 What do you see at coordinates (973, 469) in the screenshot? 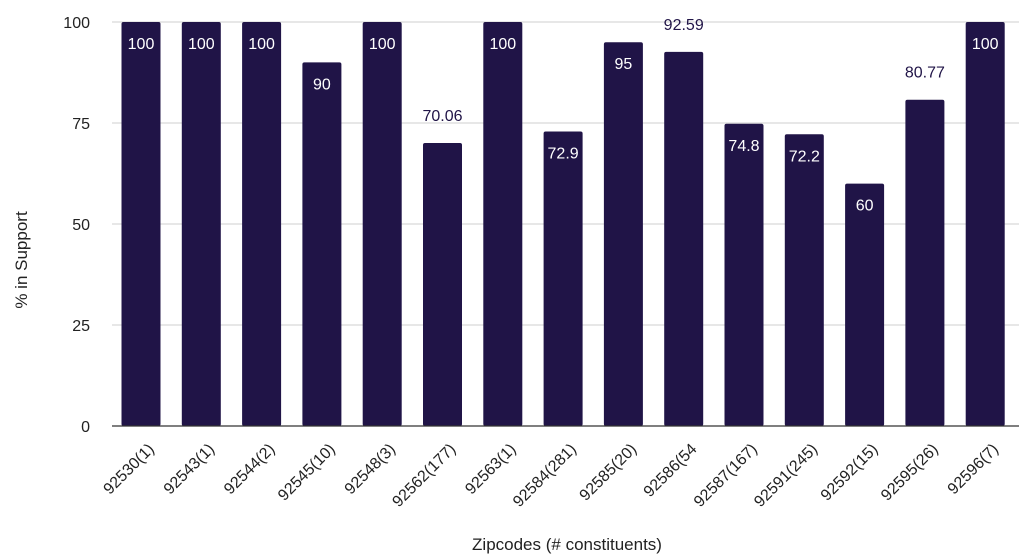
I see `x-tick-label: 92596(7)` at bounding box center [973, 469].